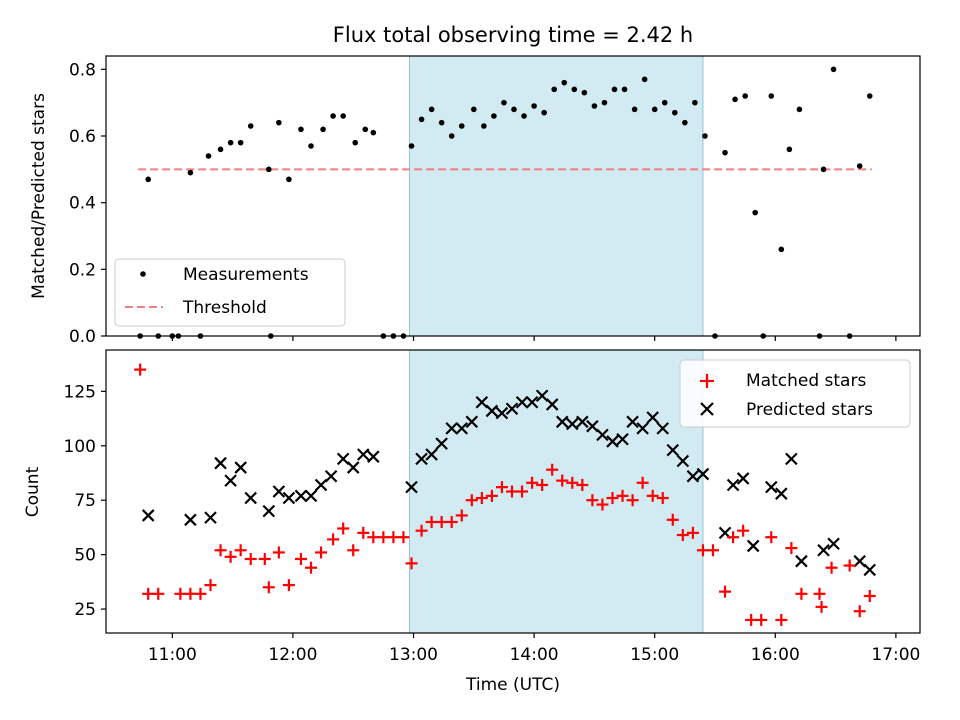 The height and width of the screenshot is (720, 960). Describe the element at coordinates (513, 35) in the screenshot. I see `chart-title: Flux total observing time = 2.42 h` at that location.